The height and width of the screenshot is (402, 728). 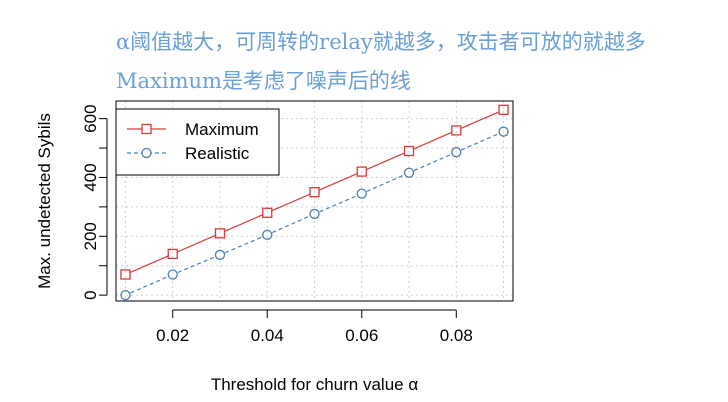 What do you see at coordinates (361, 335) in the screenshot?
I see `x-tick-label: 0.06` at bounding box center [361, 335].